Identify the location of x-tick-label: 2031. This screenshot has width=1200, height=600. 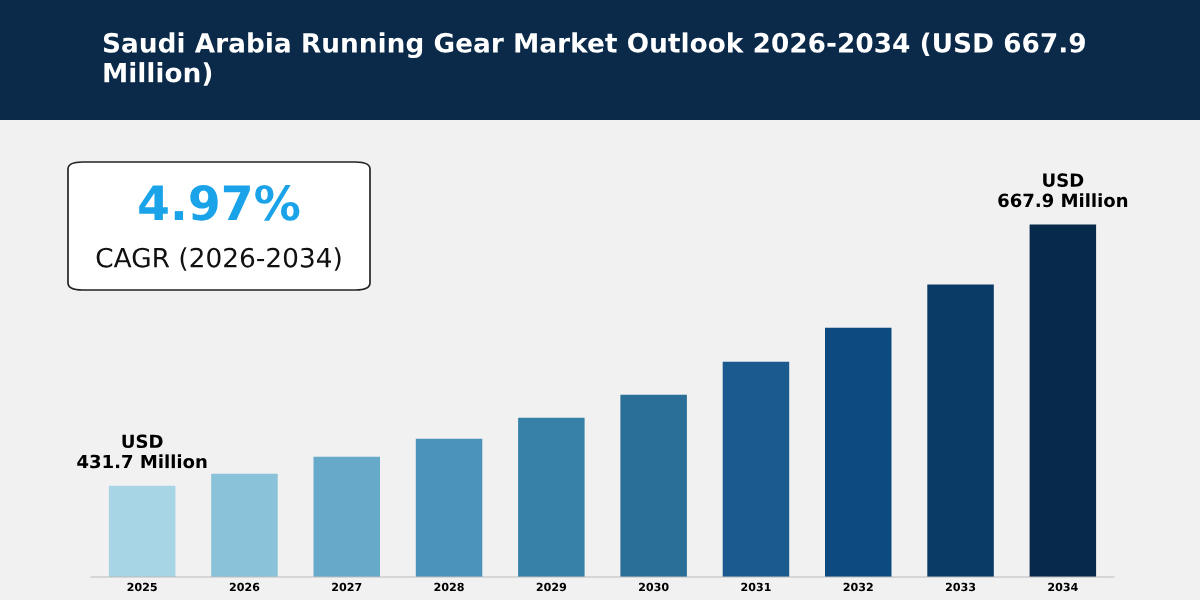
(756, 587).